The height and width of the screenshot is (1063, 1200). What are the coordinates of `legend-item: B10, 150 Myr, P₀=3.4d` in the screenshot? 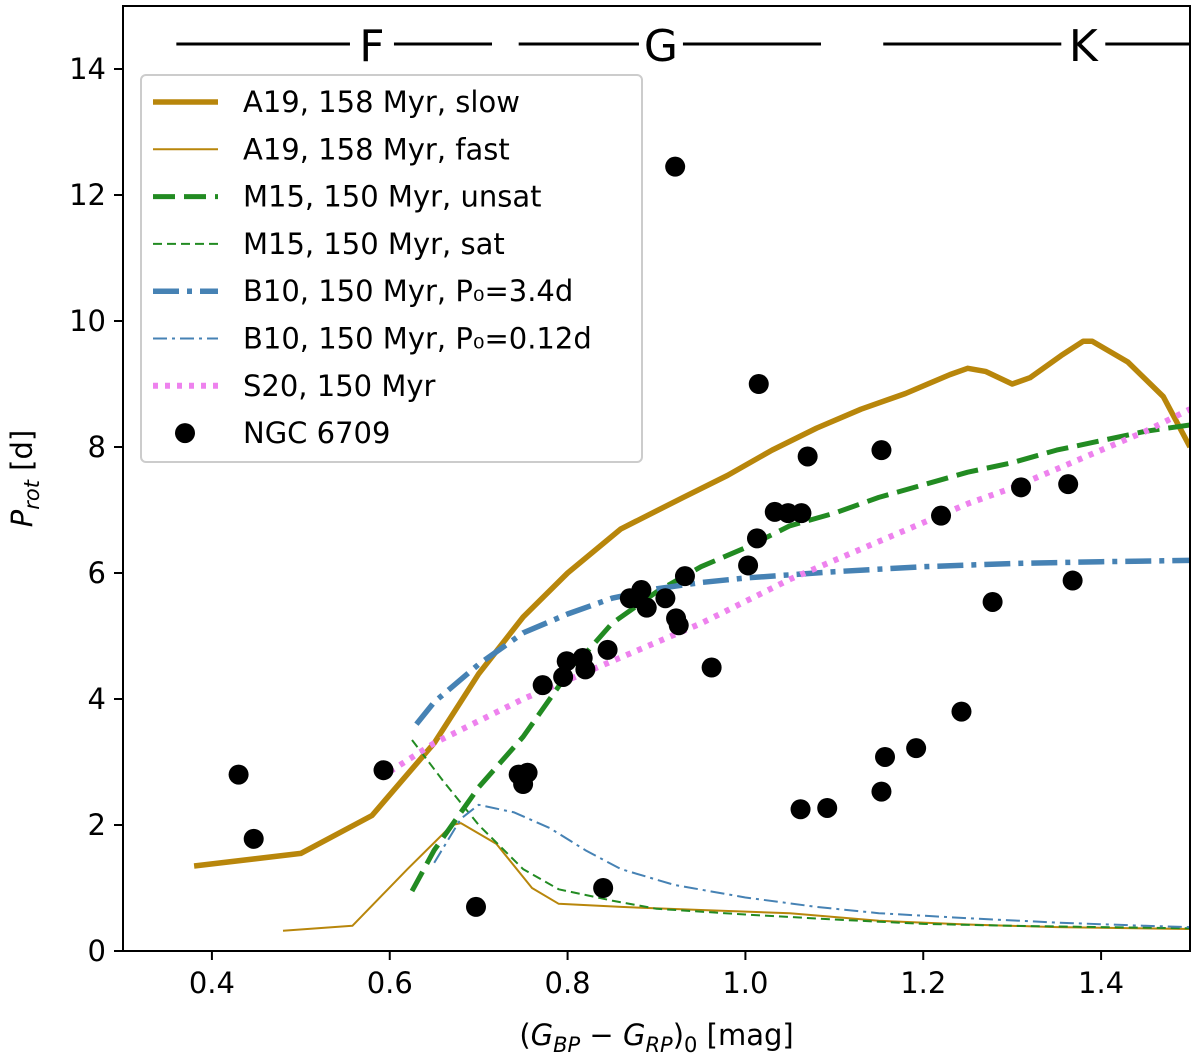 It's located at (363, 291).